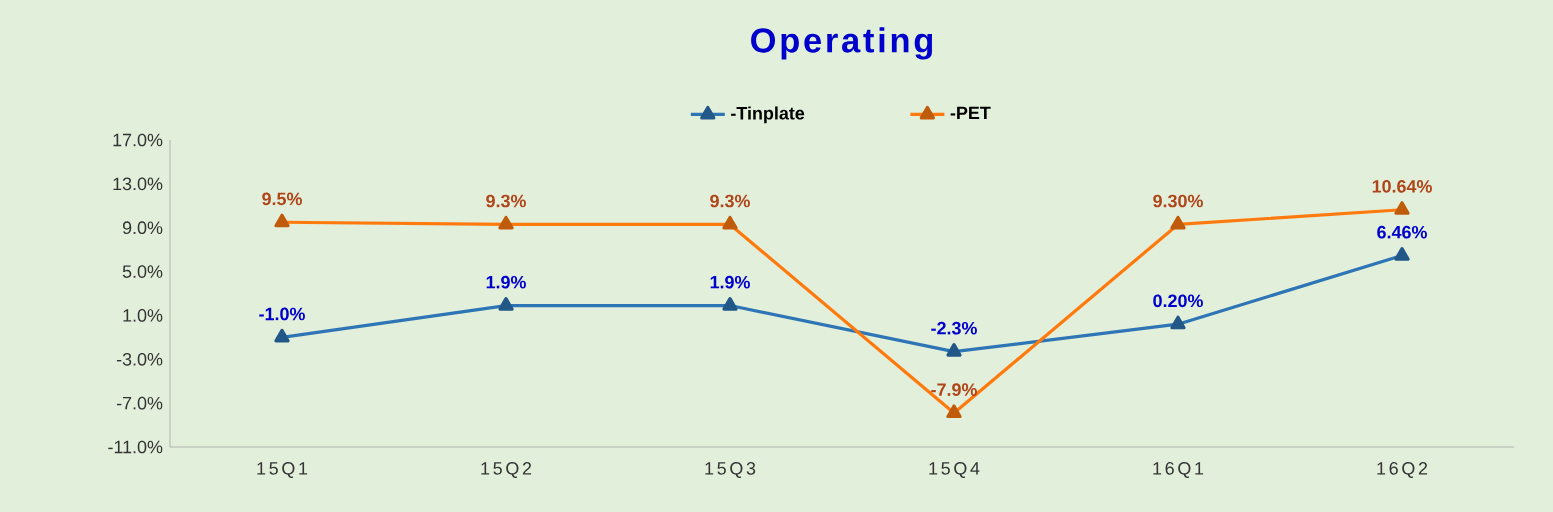 This screenshot has width=1553, height=512. What do you see at coordinates (282, 314) in the screenshot?
I see `data-label: -1.0%` at bounding box center [282, 314].